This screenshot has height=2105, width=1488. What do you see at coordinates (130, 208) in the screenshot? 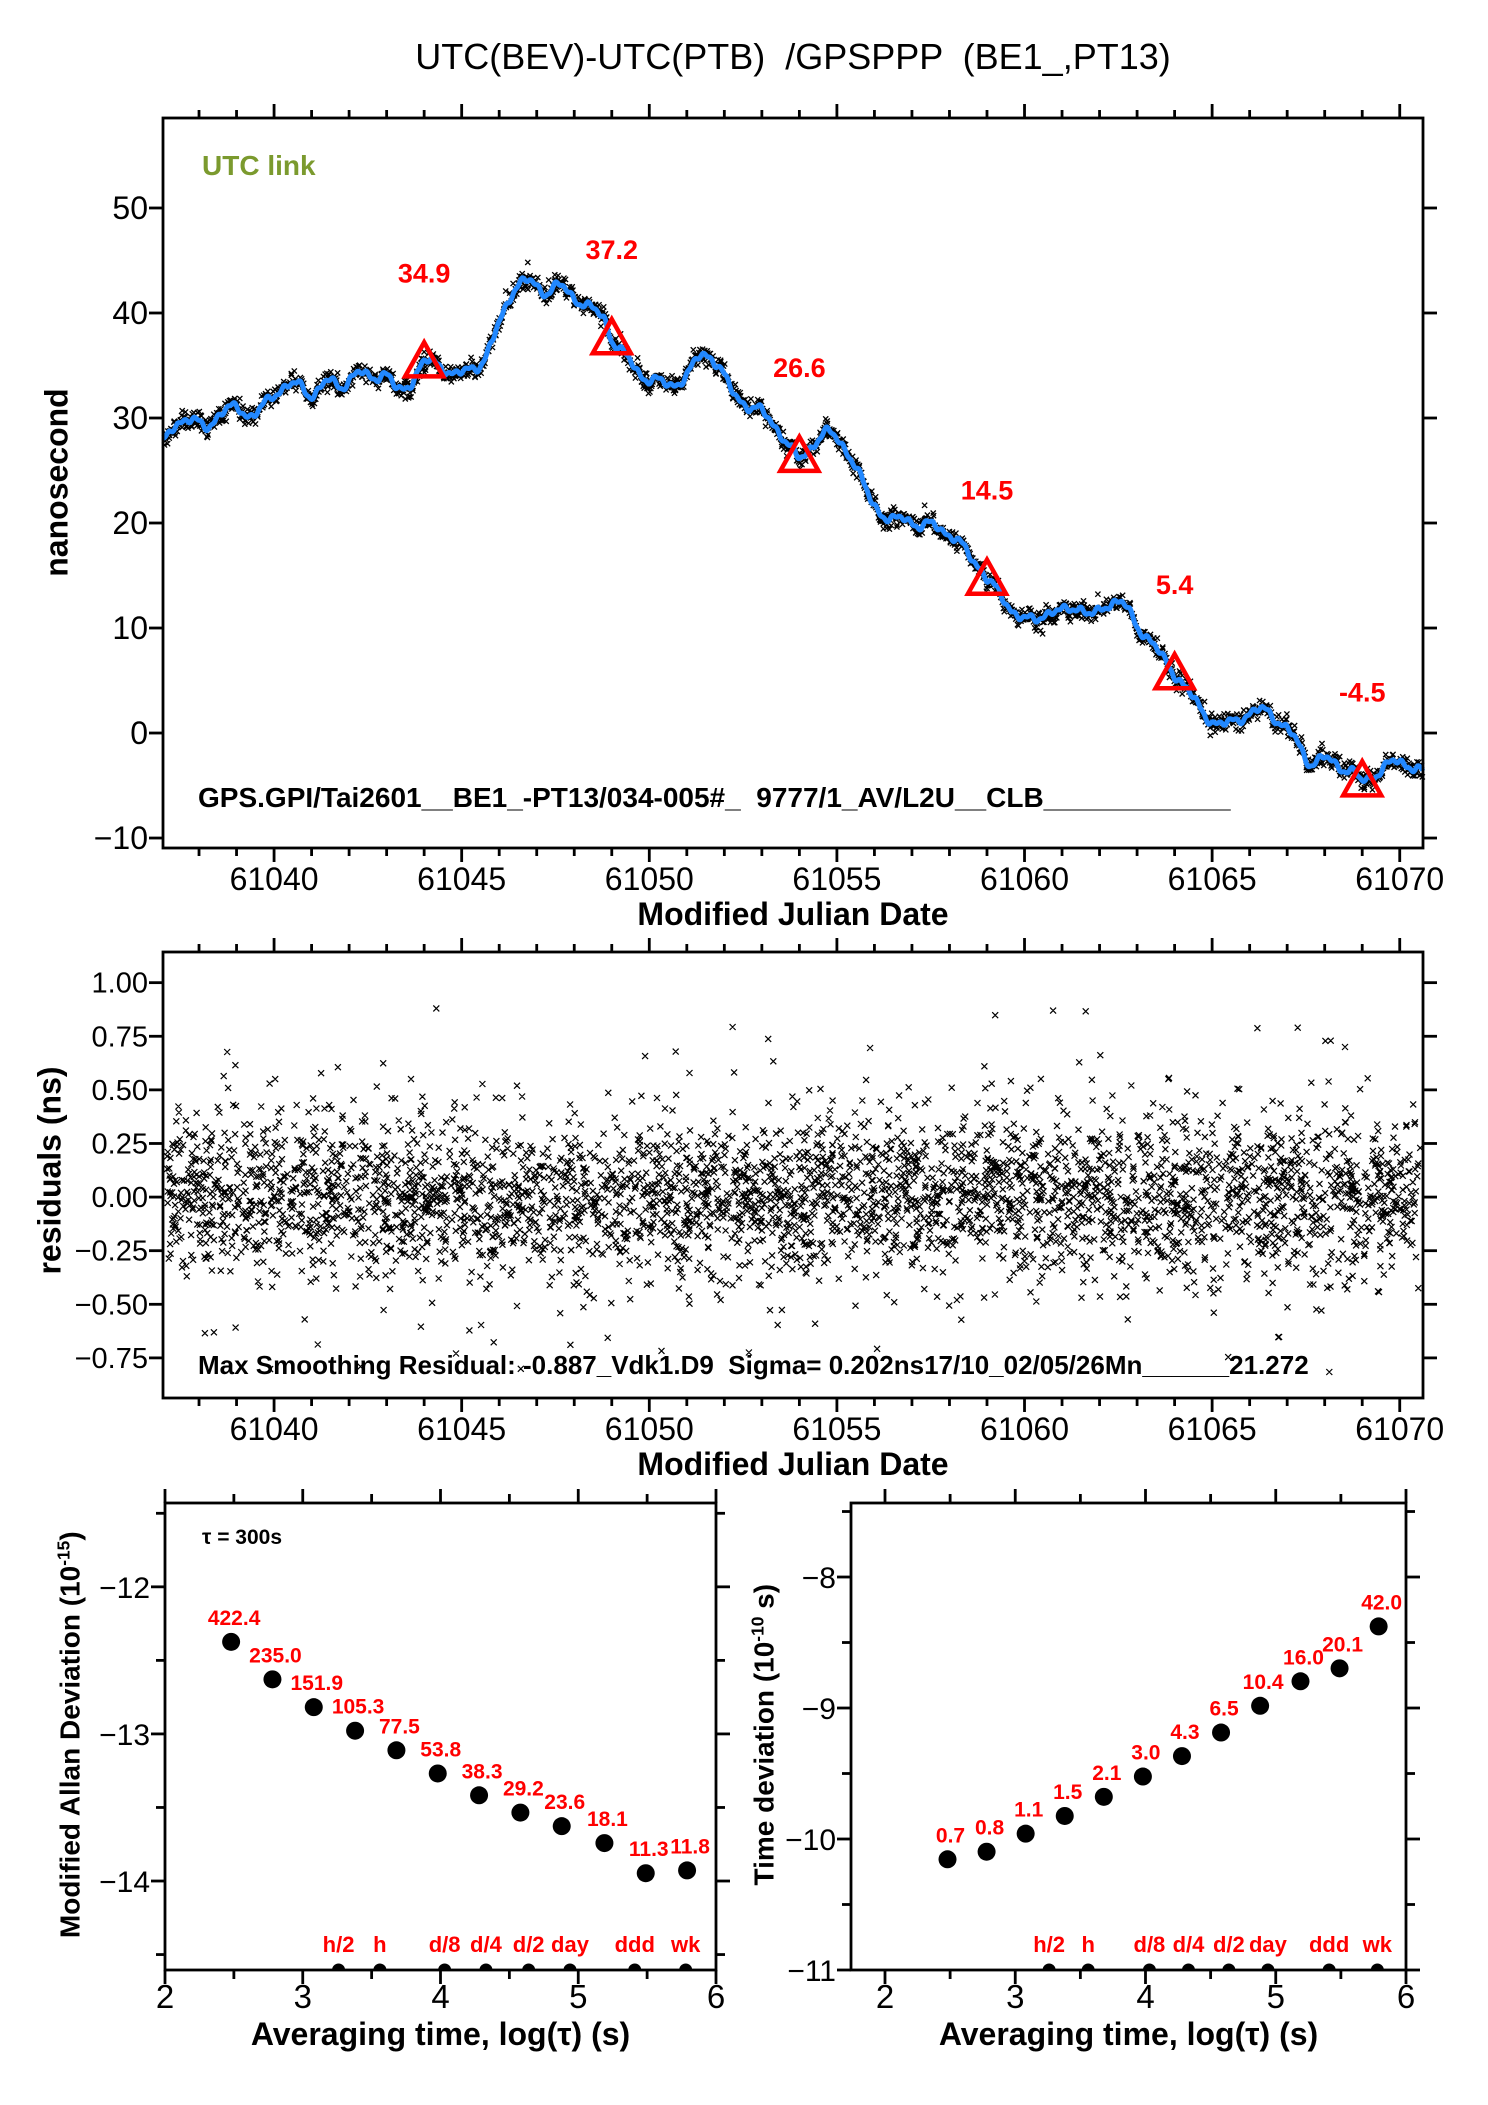
I see `tick-label: 50` at bounding box center [130, 208].